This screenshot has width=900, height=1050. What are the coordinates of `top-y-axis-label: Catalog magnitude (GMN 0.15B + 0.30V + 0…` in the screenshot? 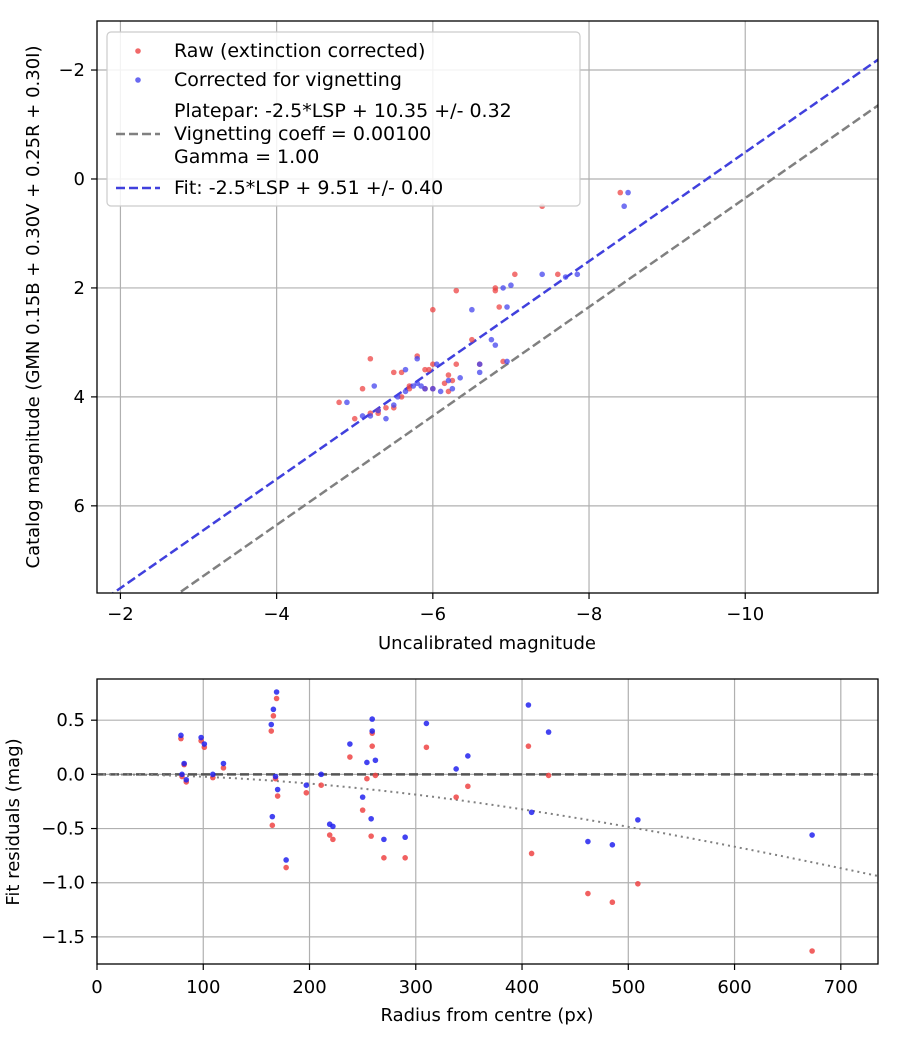 It's located at (33, 306).